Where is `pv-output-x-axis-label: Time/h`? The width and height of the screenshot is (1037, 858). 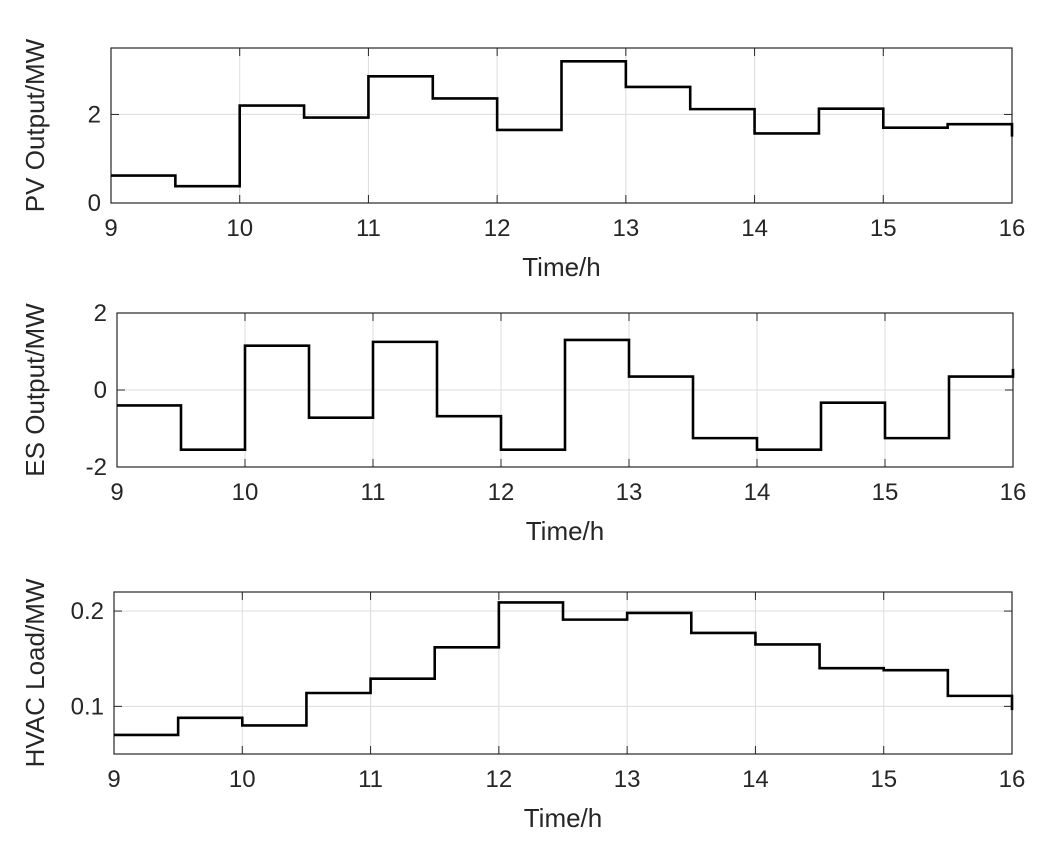
pv-output-x-axis-label: Time/h is located at coordinates (561, 267).